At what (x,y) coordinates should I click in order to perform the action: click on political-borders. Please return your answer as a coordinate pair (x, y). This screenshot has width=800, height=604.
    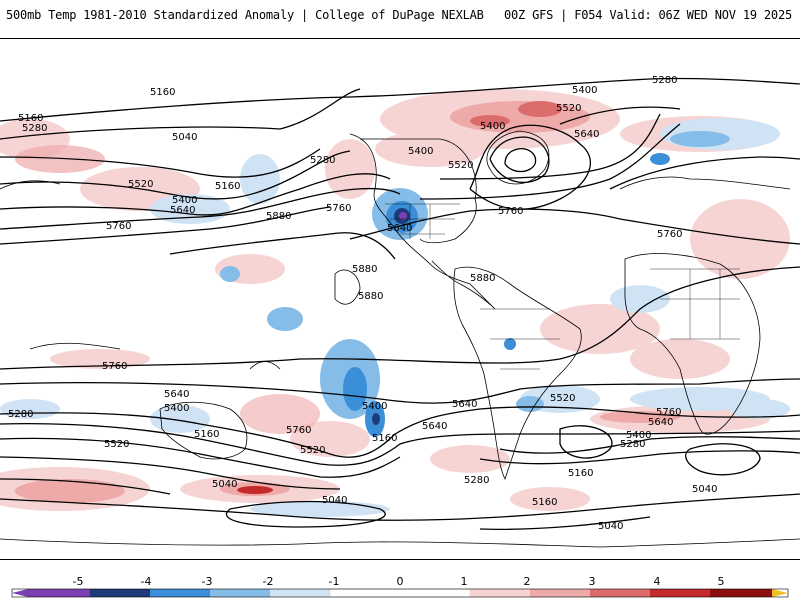
    Looking at the image, I should click on (562, 286).